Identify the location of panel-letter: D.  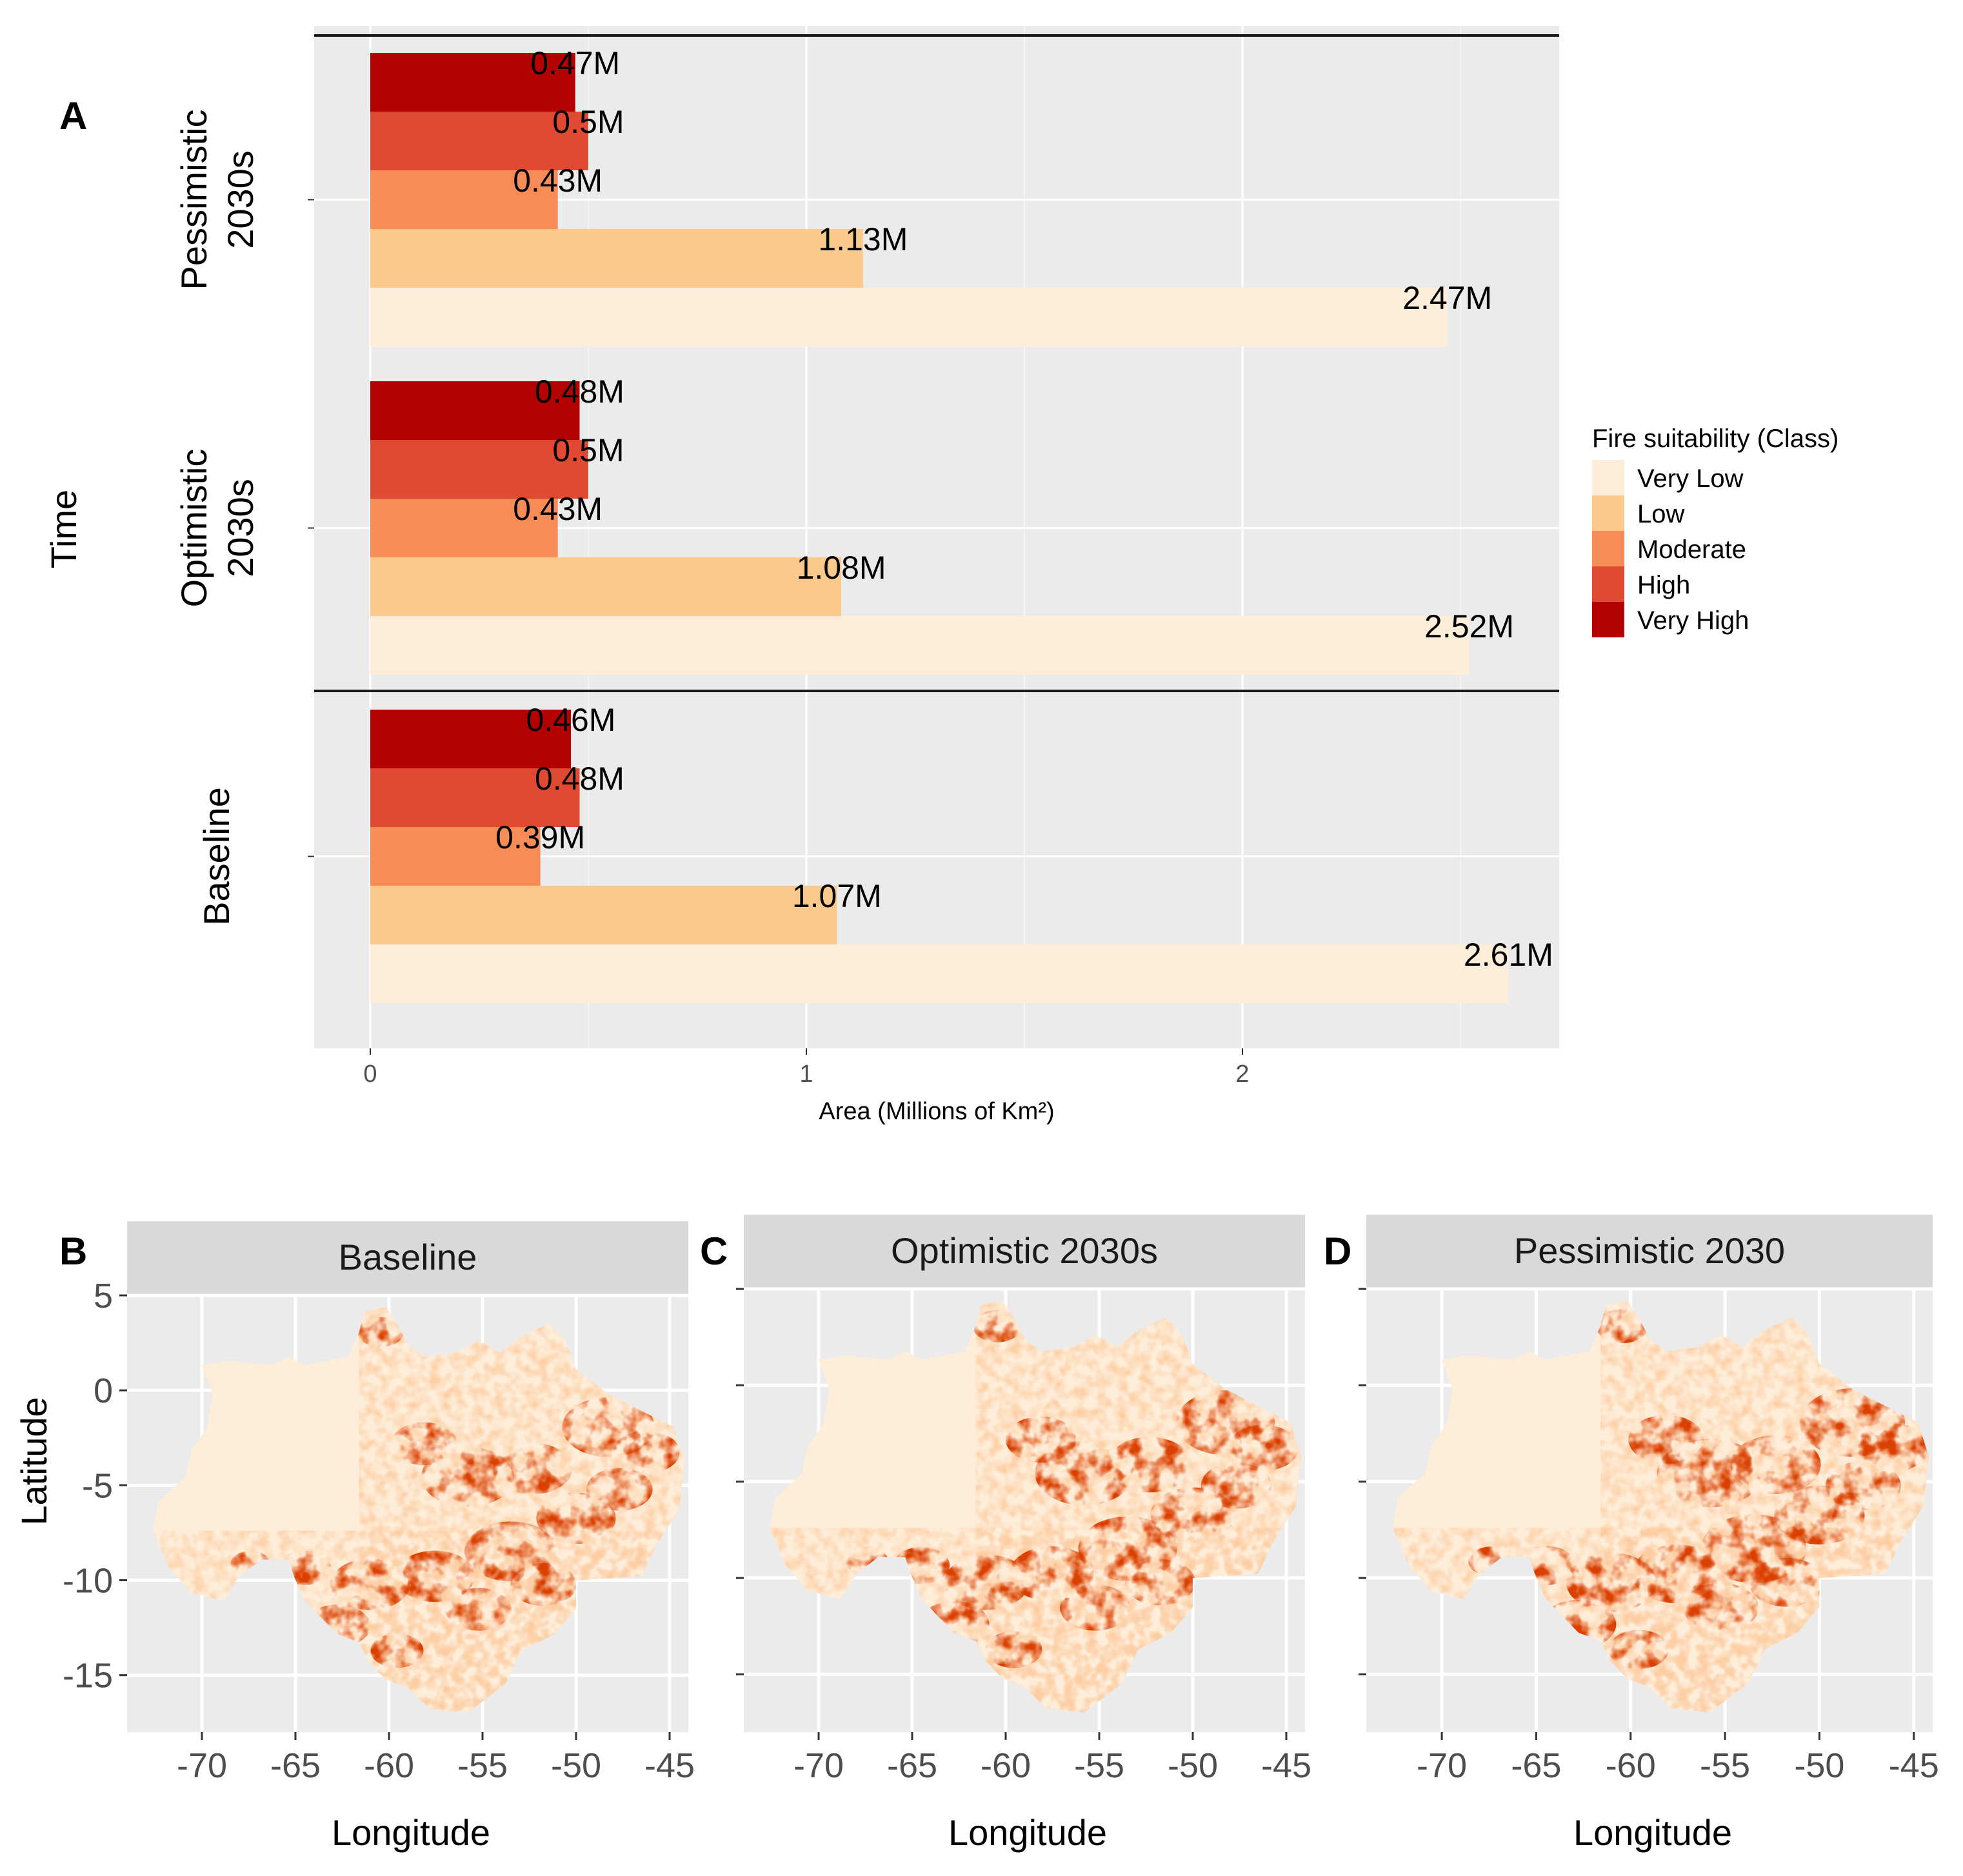
(1337, 1251).